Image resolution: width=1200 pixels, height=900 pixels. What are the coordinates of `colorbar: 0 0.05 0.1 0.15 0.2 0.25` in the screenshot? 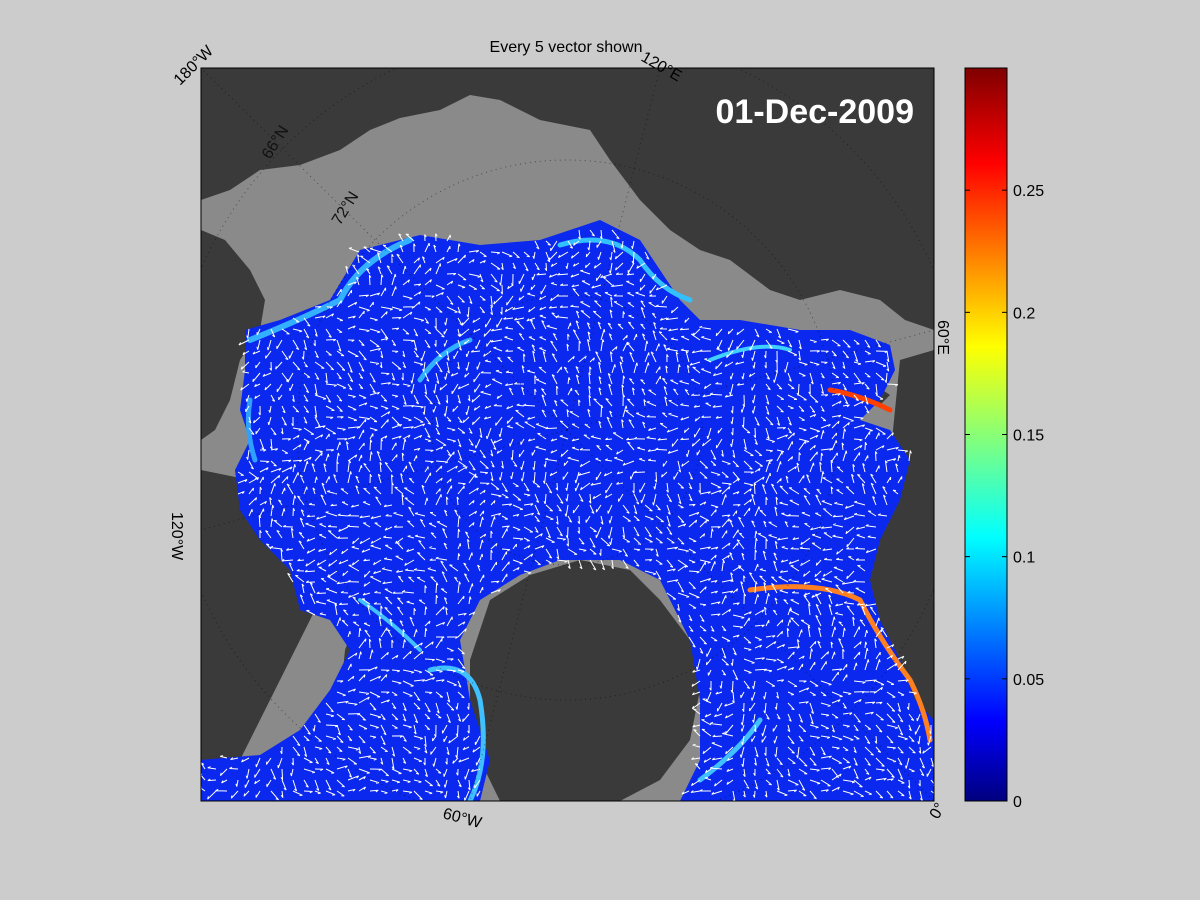 It's located at (1004, 439).